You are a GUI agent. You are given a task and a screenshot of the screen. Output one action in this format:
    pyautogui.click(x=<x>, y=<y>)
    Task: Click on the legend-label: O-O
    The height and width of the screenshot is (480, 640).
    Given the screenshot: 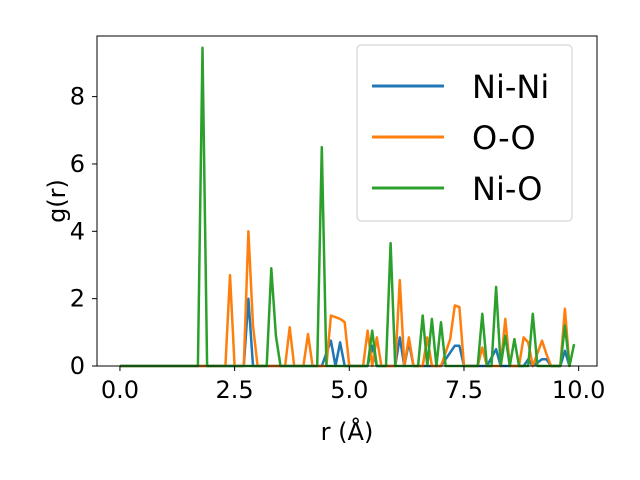 What is the action you would take?
    pyautogui.click(x=504, y=138)
    